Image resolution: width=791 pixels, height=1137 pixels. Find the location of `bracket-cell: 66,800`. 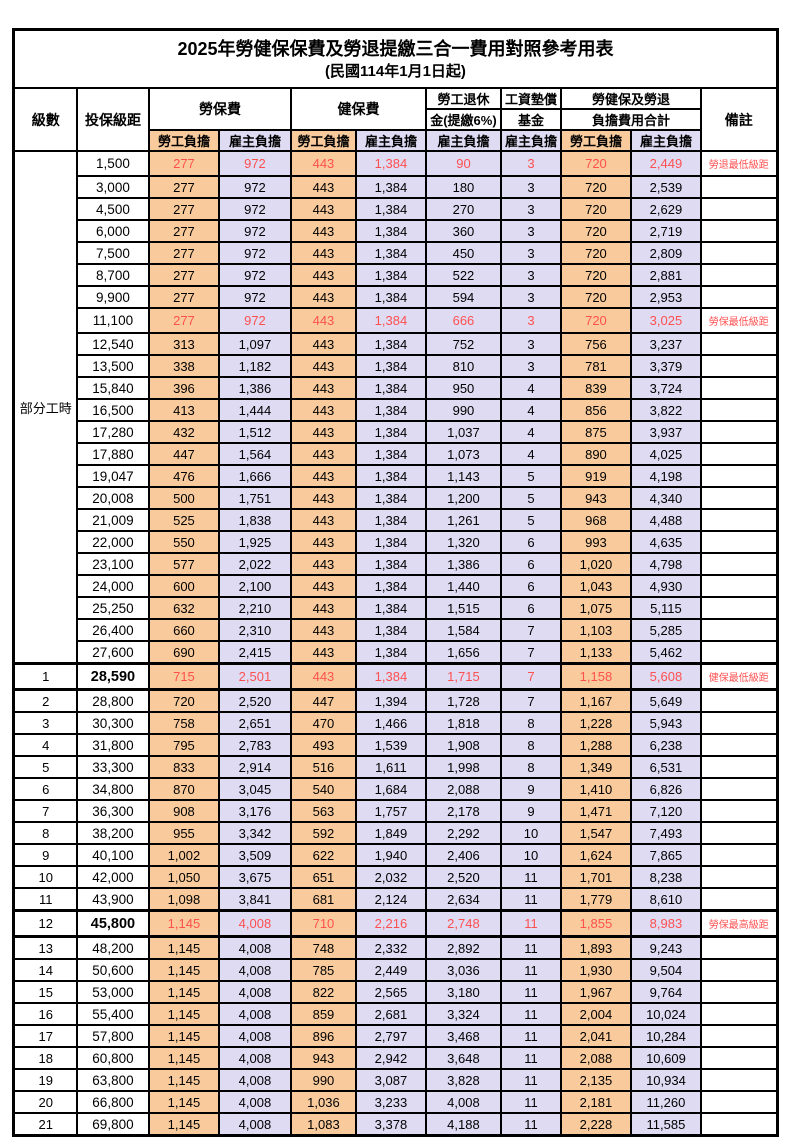

bracket-cell: 66,800 is located at coordinates (112, 1102).